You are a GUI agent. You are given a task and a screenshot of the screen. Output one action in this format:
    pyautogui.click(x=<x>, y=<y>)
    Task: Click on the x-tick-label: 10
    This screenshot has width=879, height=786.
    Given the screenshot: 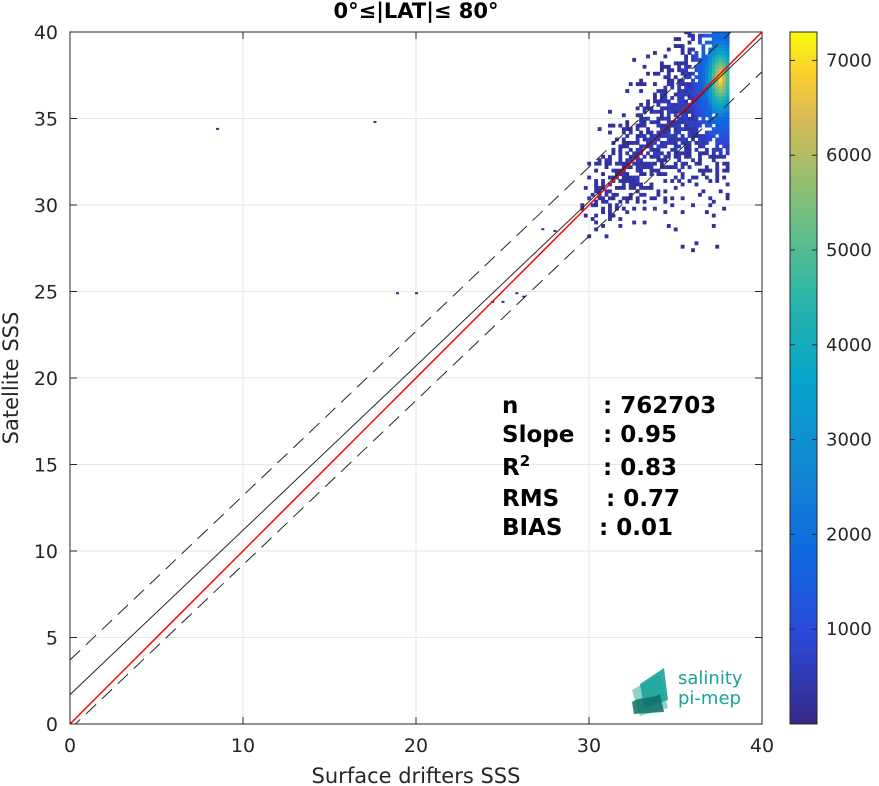 What is the action you would take?
    pyautogui.click(x=243, y=746)
    